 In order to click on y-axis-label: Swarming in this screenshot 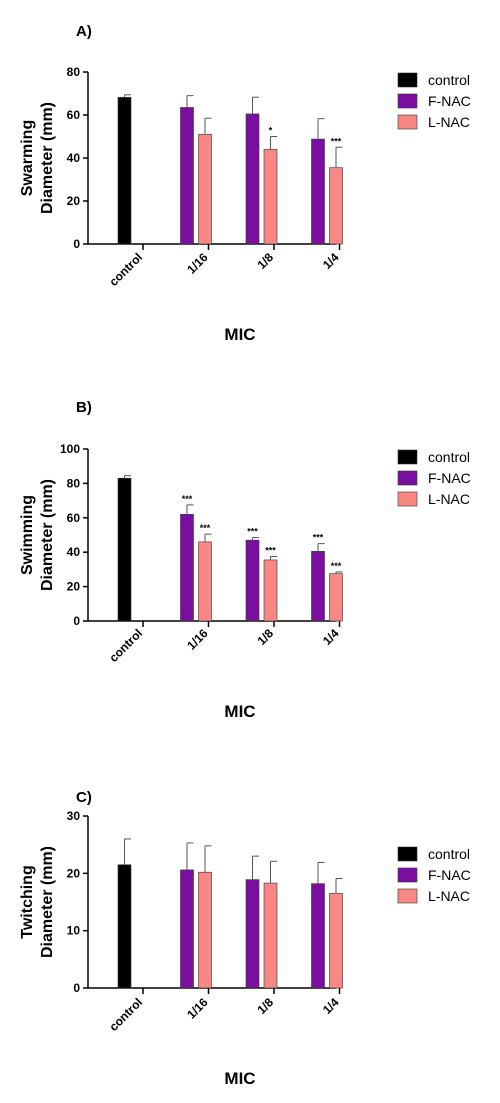, I will do `click(27, 158)`.